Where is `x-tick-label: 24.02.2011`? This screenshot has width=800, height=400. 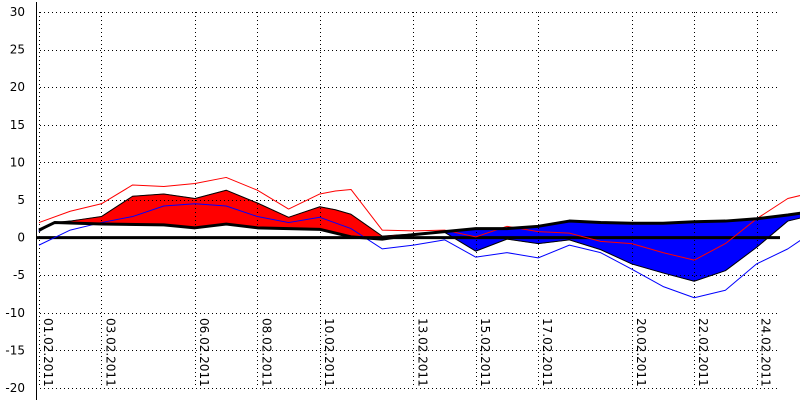
x-tick-label: 24.02.2011 is located at coordinates (766, 352).